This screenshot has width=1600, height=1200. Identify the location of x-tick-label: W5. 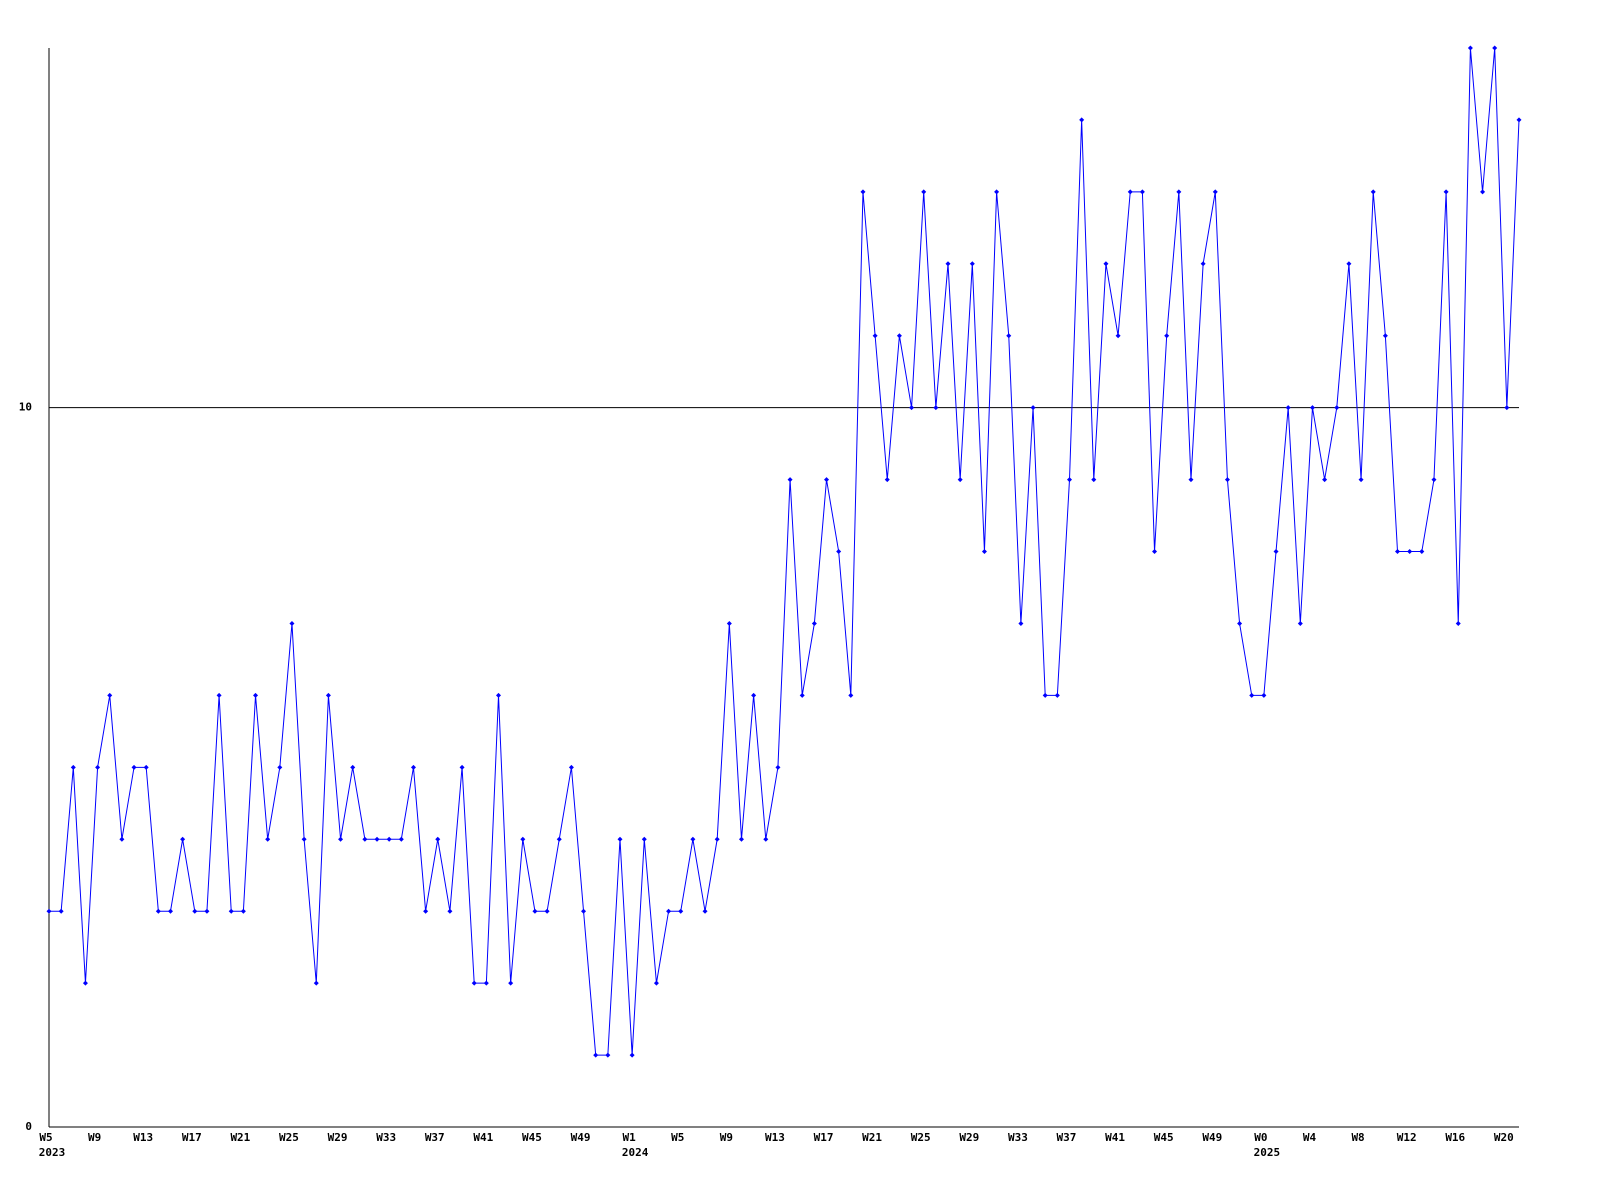
(45, 1137).